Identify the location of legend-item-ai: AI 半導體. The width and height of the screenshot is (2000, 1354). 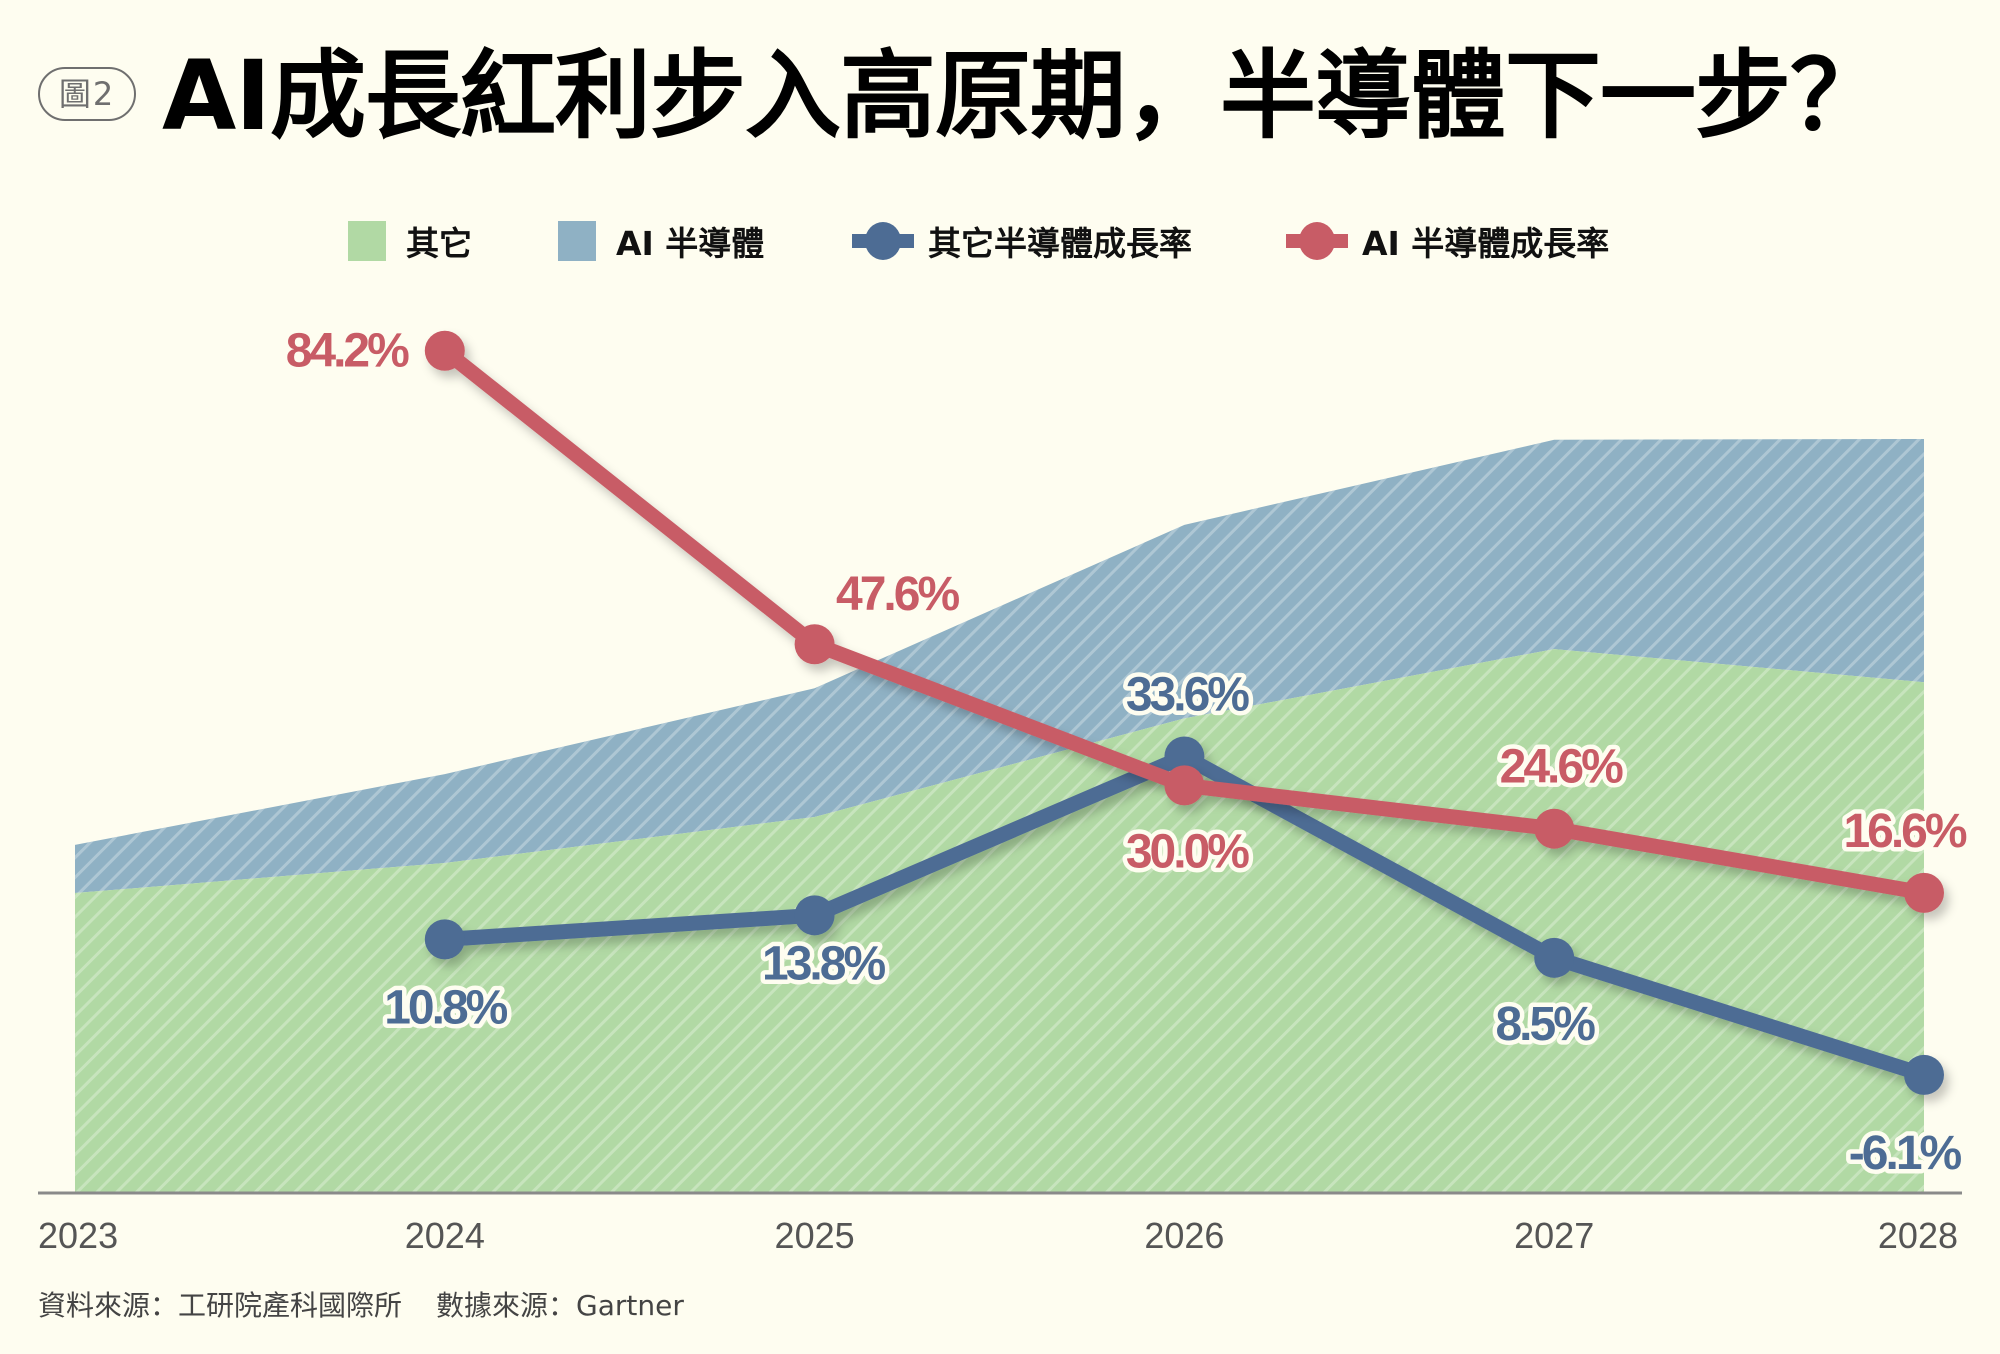
(661, 241).